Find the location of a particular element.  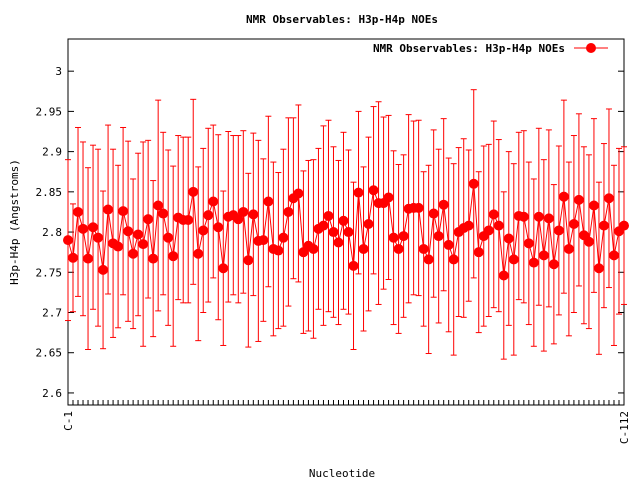

legend: NMR Observables: H3p-H4p NOEs is located at coordinates (490, 48).